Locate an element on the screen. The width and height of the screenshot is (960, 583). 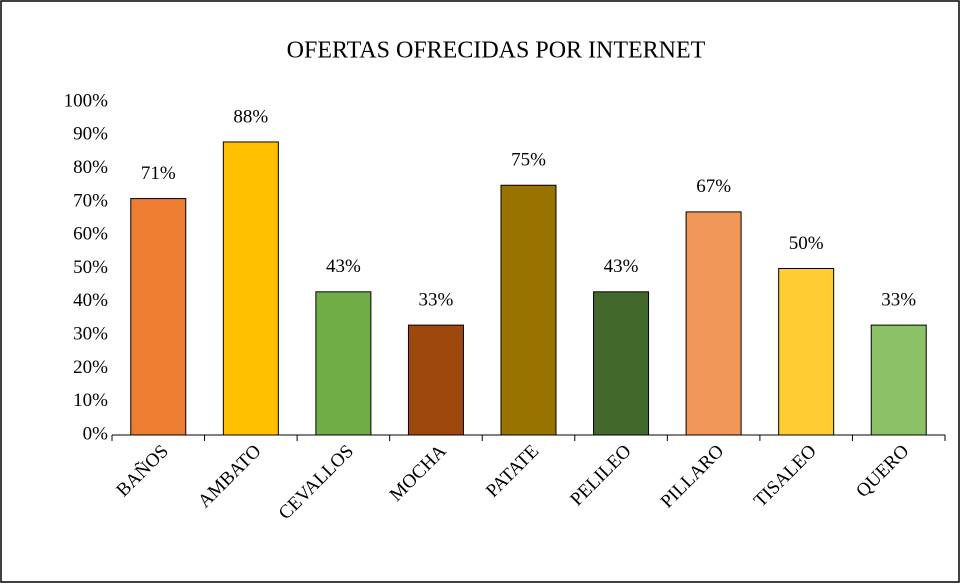
y-tick-label: 10% is located at coordinates (90, 400).